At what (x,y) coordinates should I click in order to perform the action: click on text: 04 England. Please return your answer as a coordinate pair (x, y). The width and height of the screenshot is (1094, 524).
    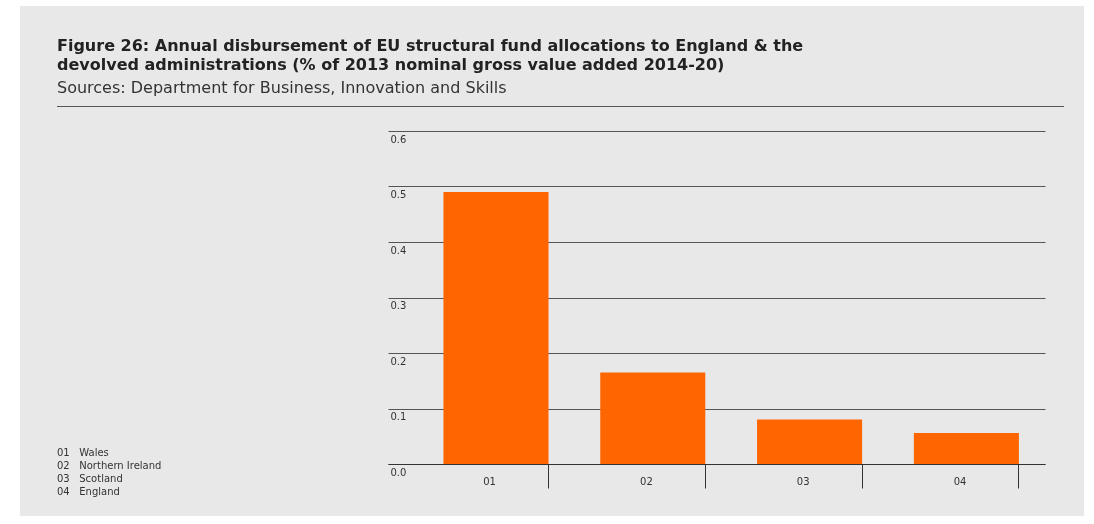
    Looking at the image, I should click on (89, 491).